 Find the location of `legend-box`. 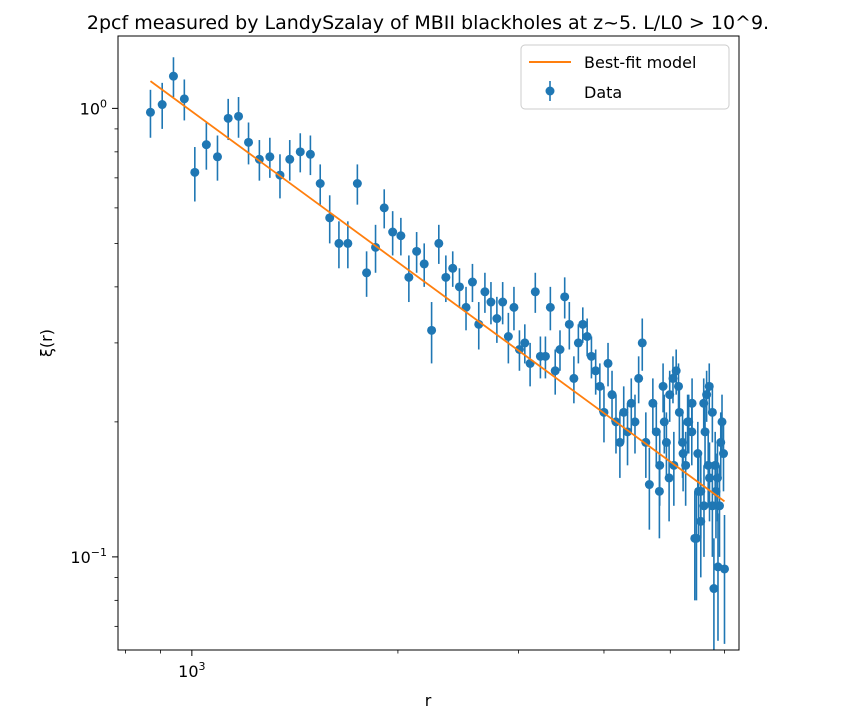

legend-box is located at coordinates (625, 77).